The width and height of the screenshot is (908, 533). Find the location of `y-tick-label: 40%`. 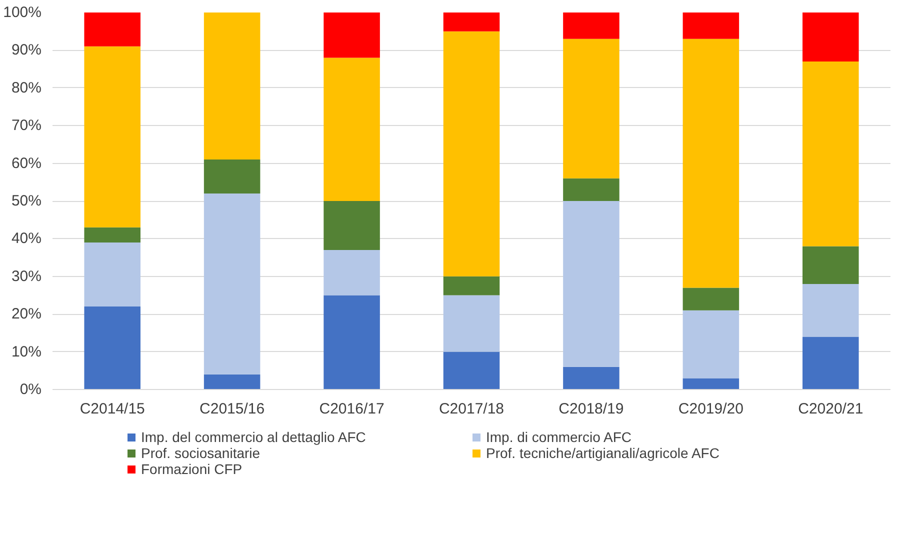

y-tick-label: 40% is located at coordinates (26, 239).